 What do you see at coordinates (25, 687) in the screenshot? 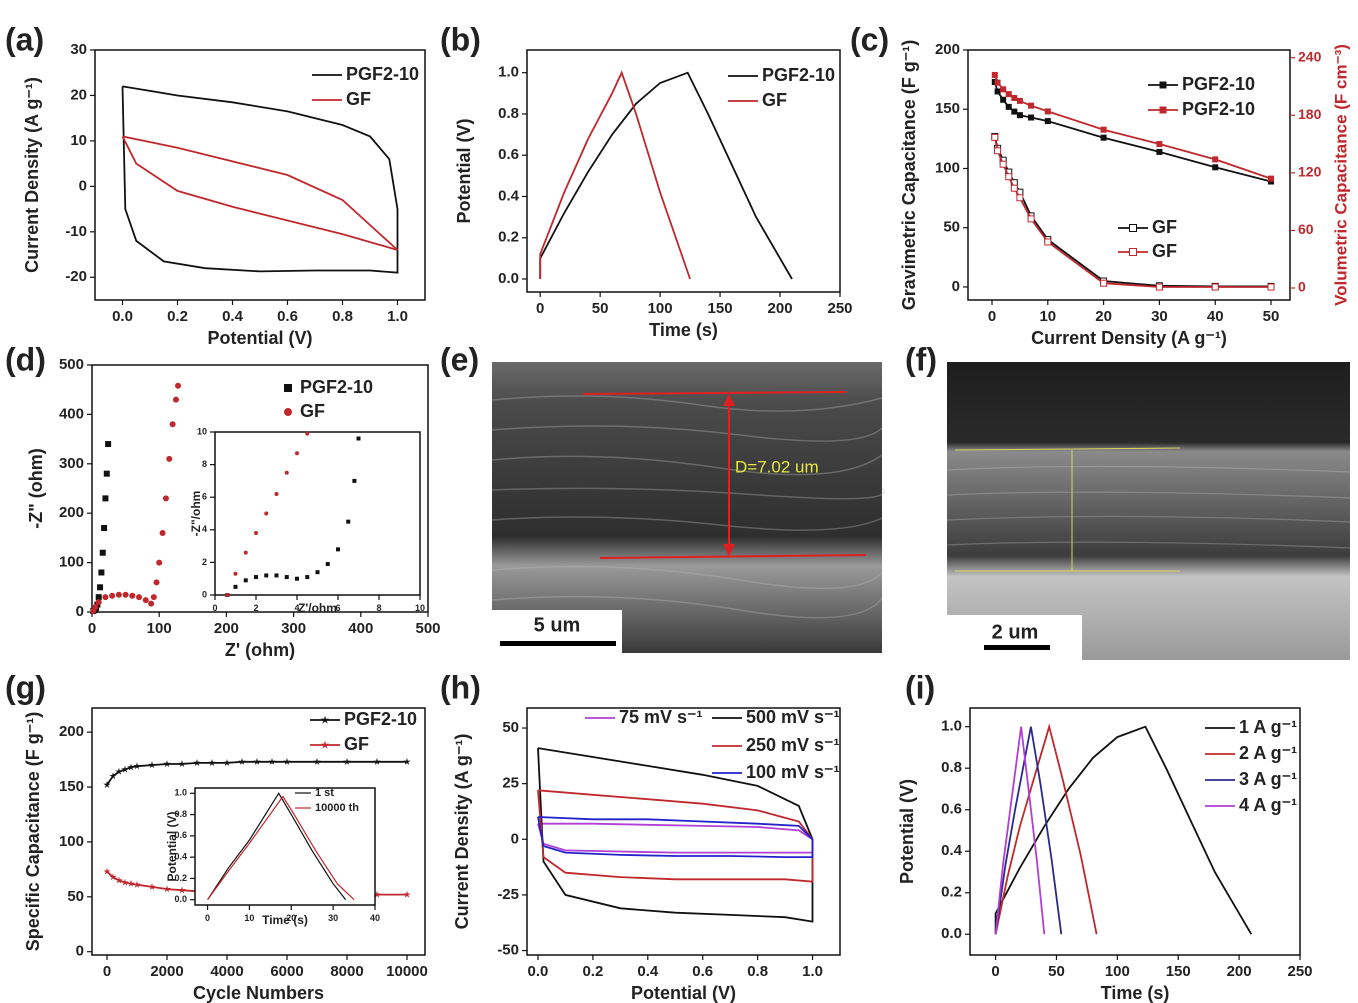
I see `panel-label: (g)` at bounding box center [25, 687].